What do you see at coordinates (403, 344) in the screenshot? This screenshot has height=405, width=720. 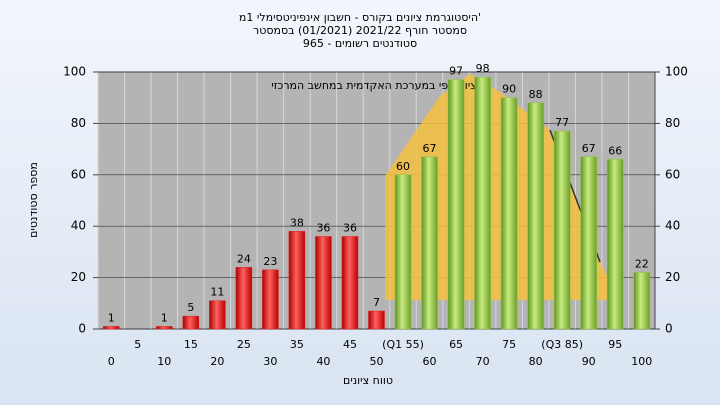 I see `x-tick-label: (Q1 55)` at bounding box center [403, 344].